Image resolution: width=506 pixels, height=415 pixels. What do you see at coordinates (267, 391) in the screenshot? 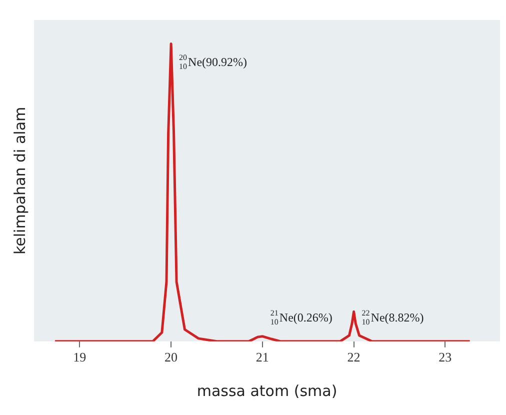
I see `x-axis-title: massa atom (sma)` at bounding box center [267, 391].